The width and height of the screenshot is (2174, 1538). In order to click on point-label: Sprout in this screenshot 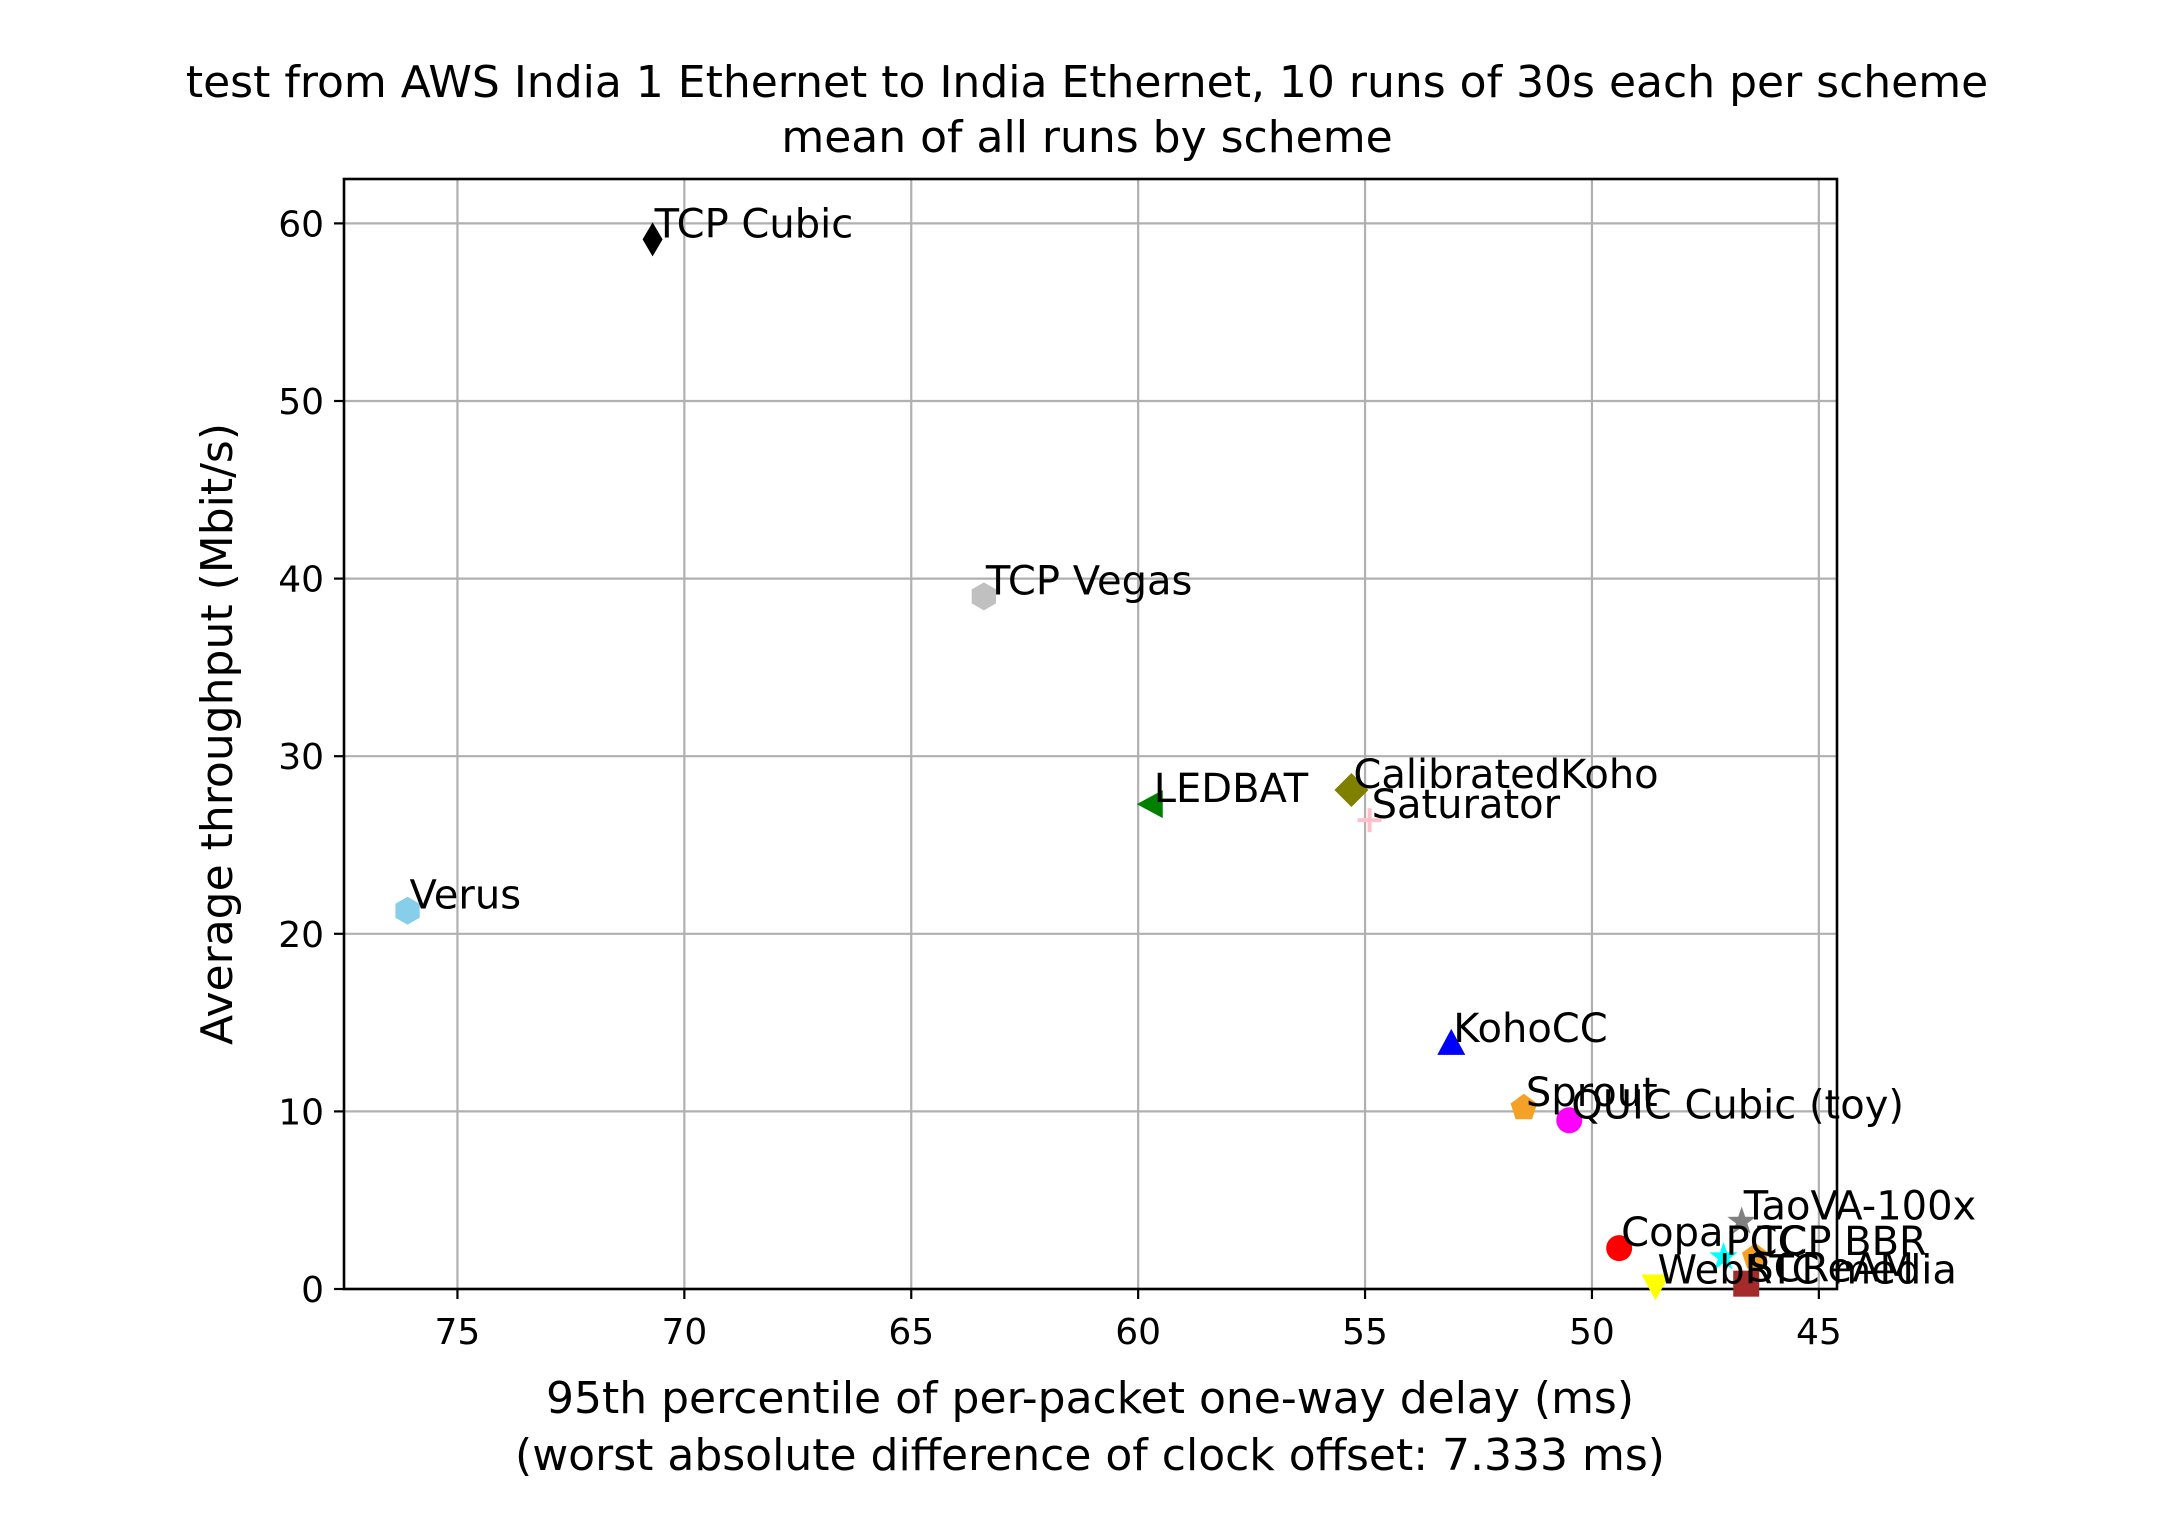, I will do `click(1592, 1093)`.